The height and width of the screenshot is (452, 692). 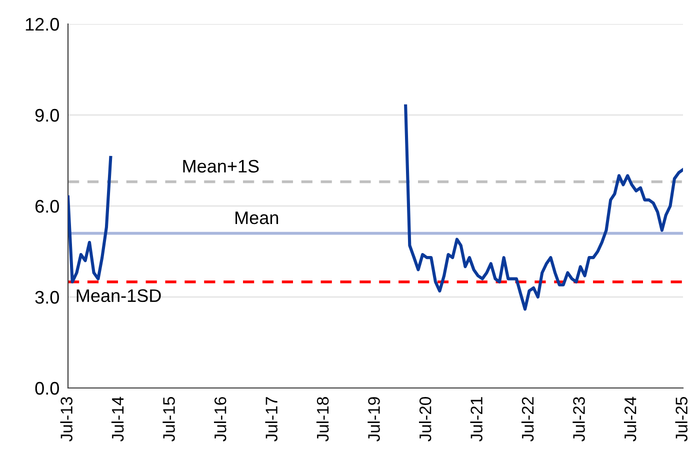 I want to click on x-tick-label: Jul-17, so click(x=271, y=419).